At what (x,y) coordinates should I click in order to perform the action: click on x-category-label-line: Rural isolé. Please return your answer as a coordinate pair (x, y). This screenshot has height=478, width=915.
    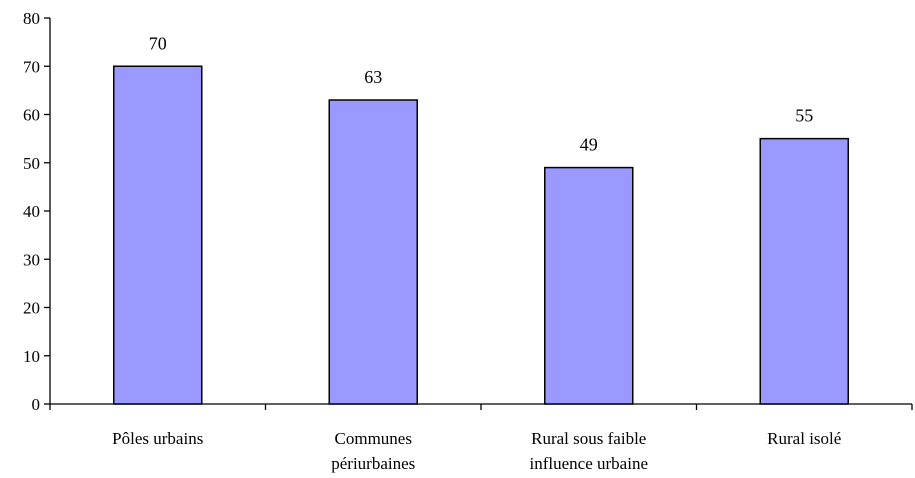
    Looking at the image, I should click on (804, 438).